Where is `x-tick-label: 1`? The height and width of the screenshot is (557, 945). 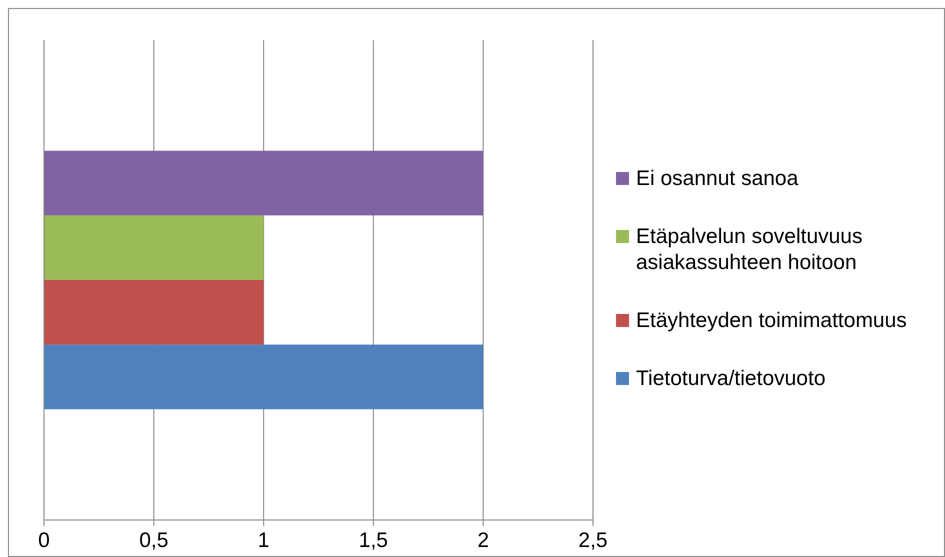 x-tick-label: 1 is located at coordinates (264, 540).